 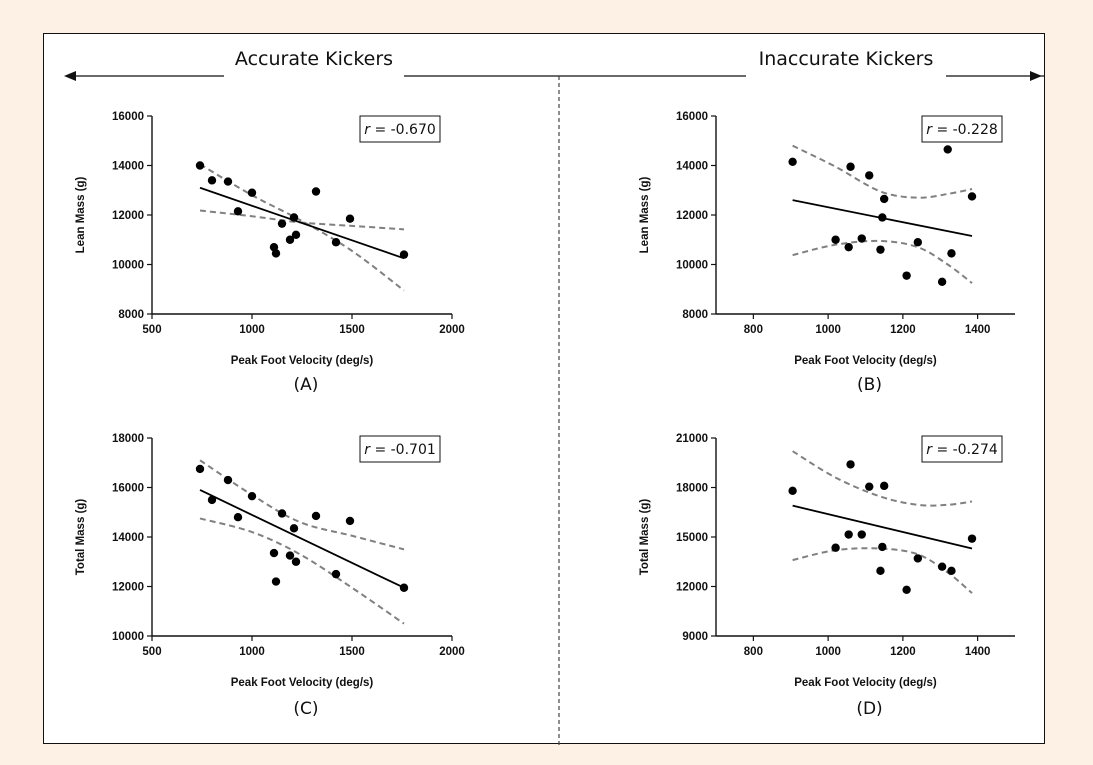 I want to click on inaccurate-kickers-title: Inaccurate Kickers, so click(x=846, y=59).